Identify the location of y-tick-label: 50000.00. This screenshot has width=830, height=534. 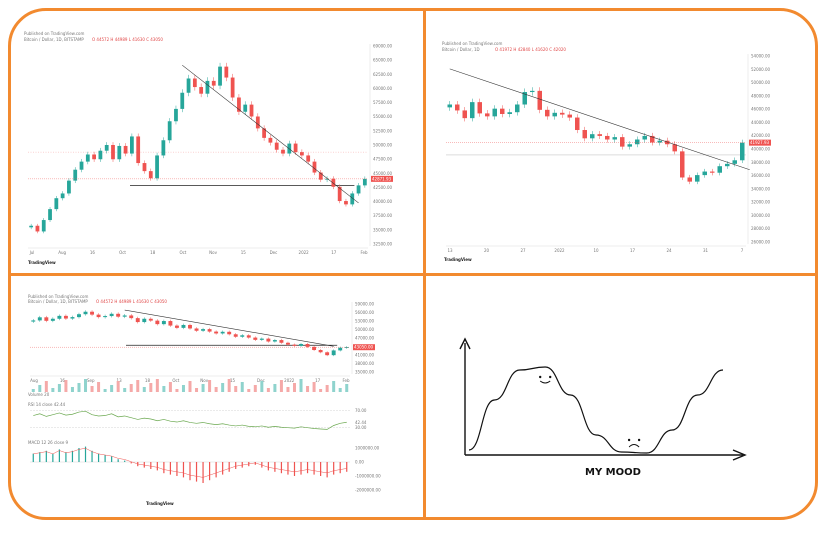
(365, 329).